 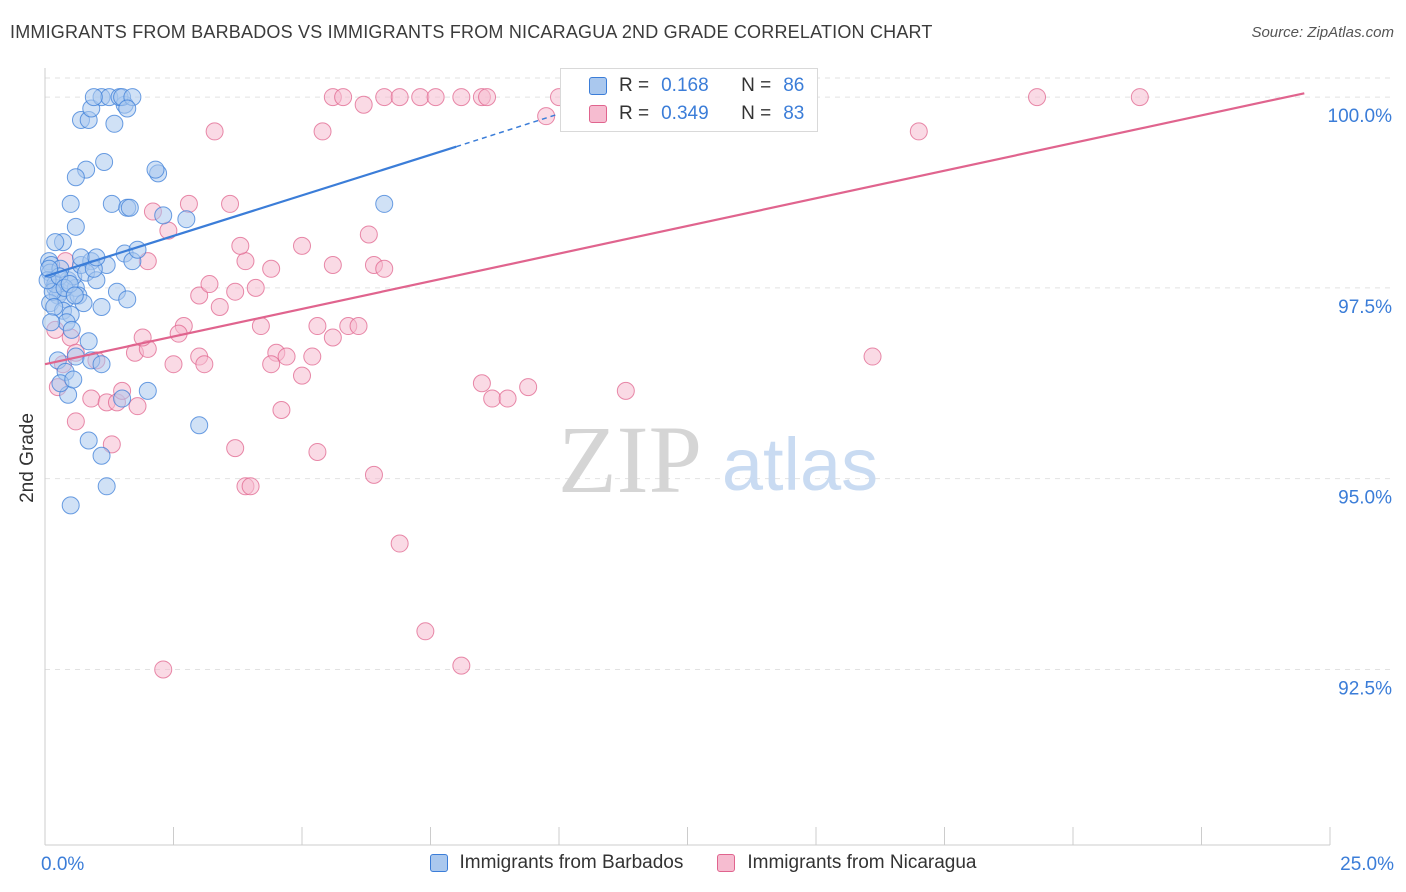 What do you see at coordinates (1322, 32) in the screenshot?
I see `source-label: Source: ZipAtlas.com` at bounding box center [1322, 32].